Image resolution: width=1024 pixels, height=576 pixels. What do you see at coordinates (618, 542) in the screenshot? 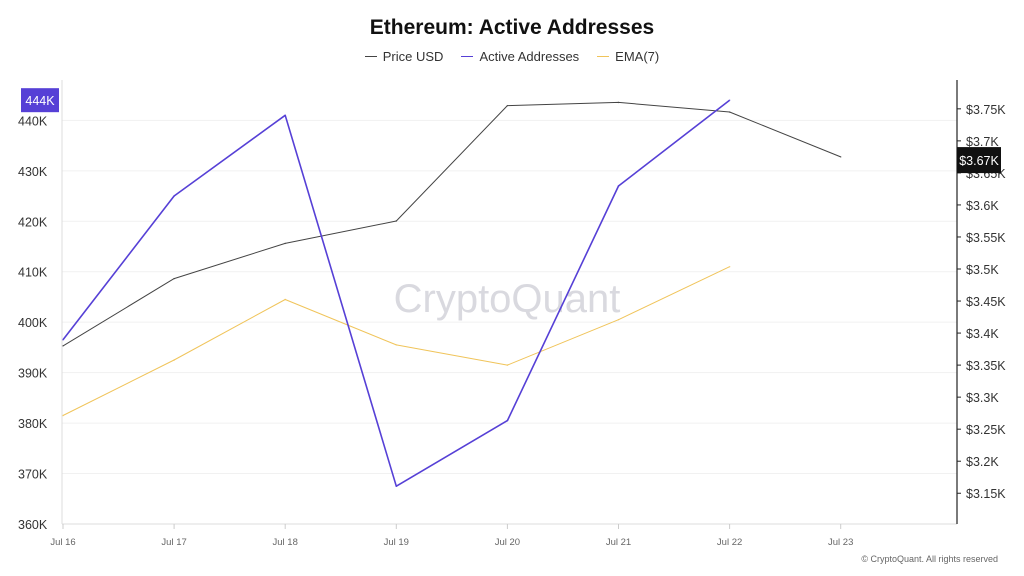
I see `x-tick-label: Jul 21` at bounding box center [618, 542].